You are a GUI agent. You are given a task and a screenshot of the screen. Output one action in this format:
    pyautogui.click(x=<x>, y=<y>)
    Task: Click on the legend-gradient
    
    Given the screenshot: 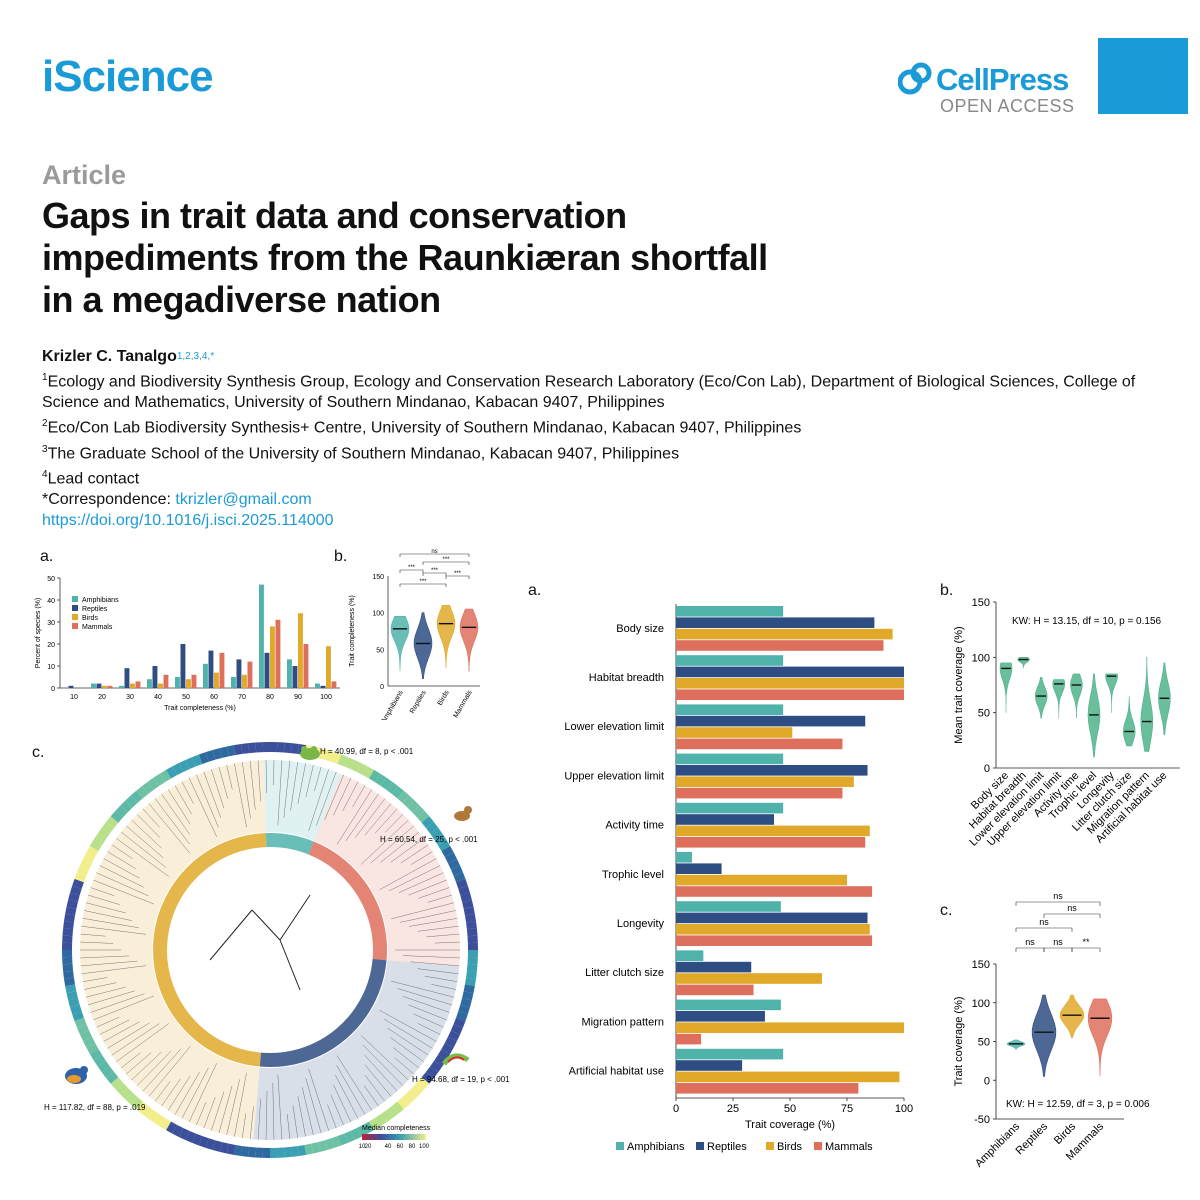 What is the action you would take?
    pyautogui.click(x=394, y=1137)
    